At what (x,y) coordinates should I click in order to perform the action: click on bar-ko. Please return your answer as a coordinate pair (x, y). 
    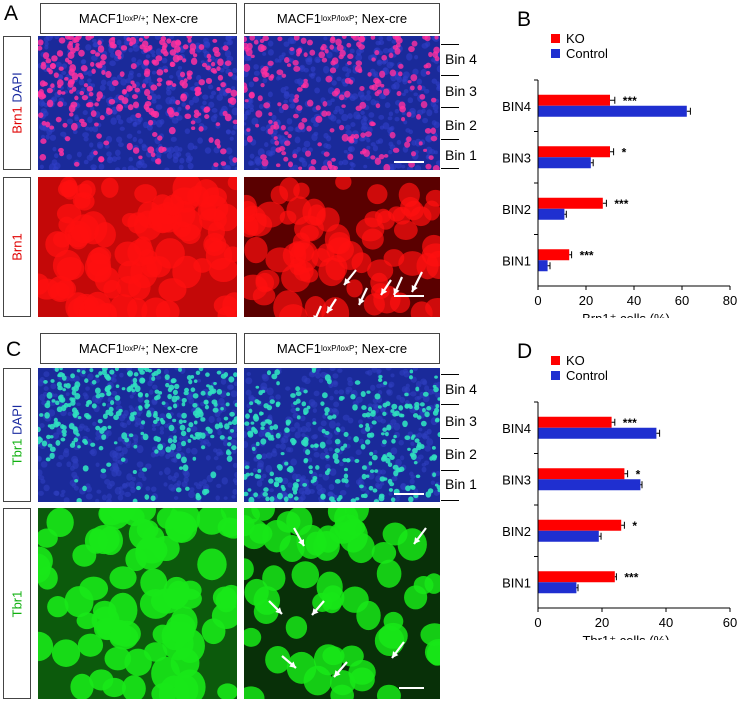
    Looking at the image, I should click on (574, 152).